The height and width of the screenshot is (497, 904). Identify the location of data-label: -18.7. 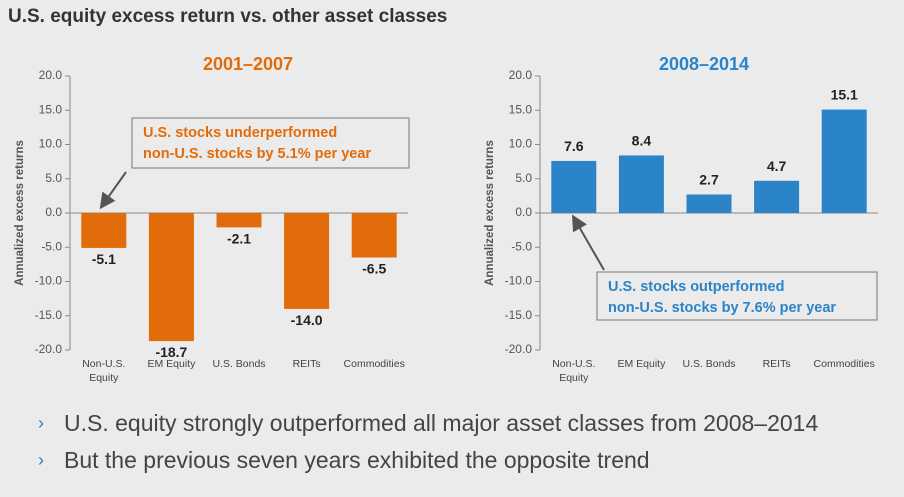
(171, 352).